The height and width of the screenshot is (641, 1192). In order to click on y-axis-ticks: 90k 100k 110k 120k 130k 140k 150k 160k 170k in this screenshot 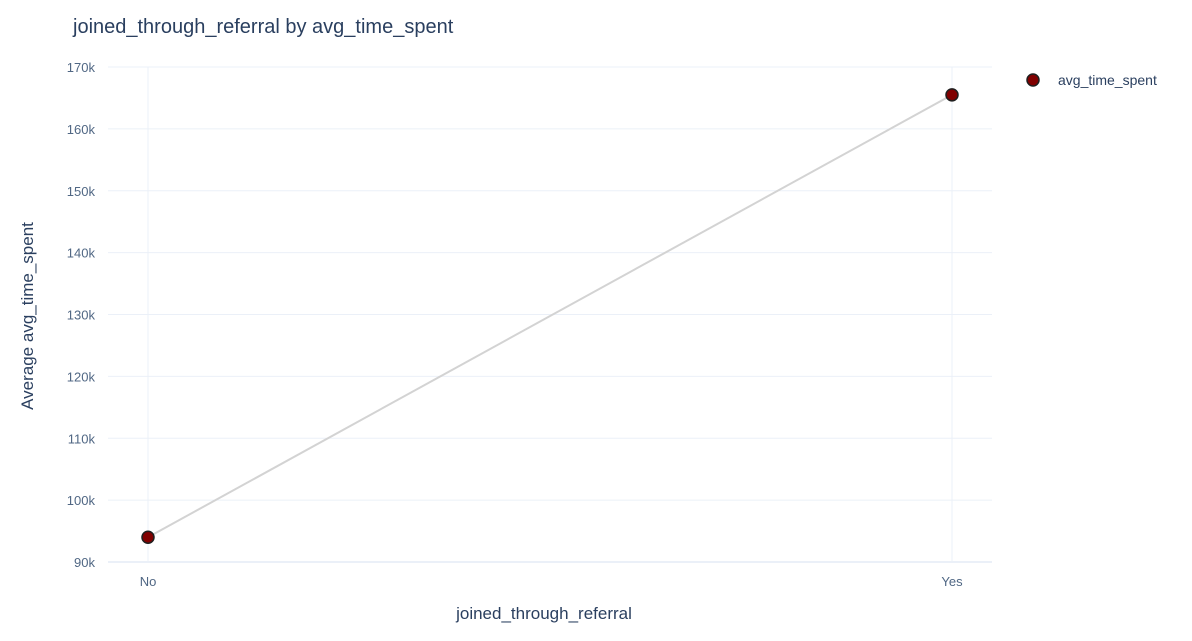, I will do `click(81, 315)`.